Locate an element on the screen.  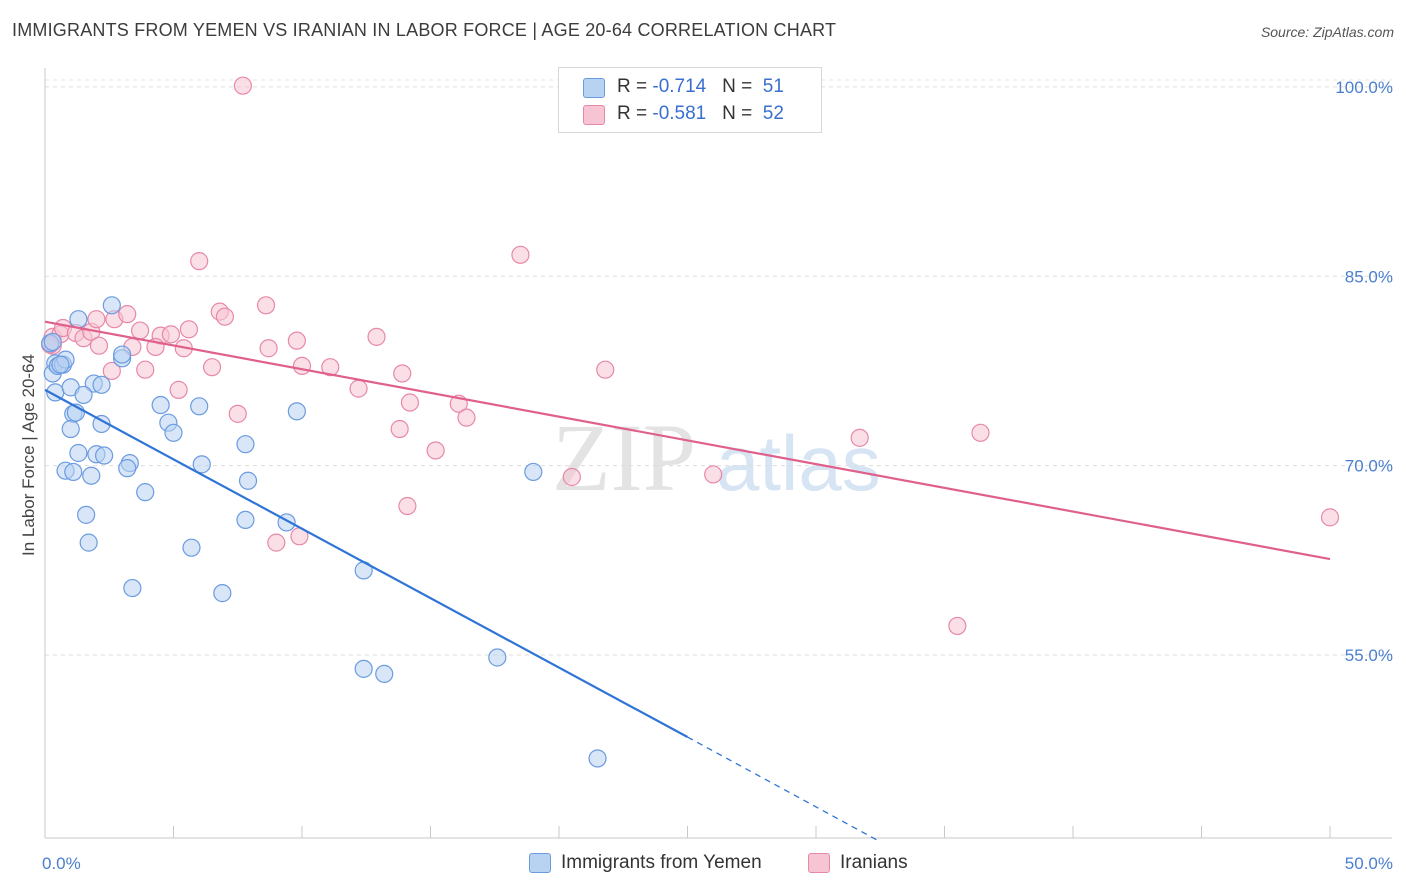
y-tick-label: 70.0% is located at coordinates (1369, 466).